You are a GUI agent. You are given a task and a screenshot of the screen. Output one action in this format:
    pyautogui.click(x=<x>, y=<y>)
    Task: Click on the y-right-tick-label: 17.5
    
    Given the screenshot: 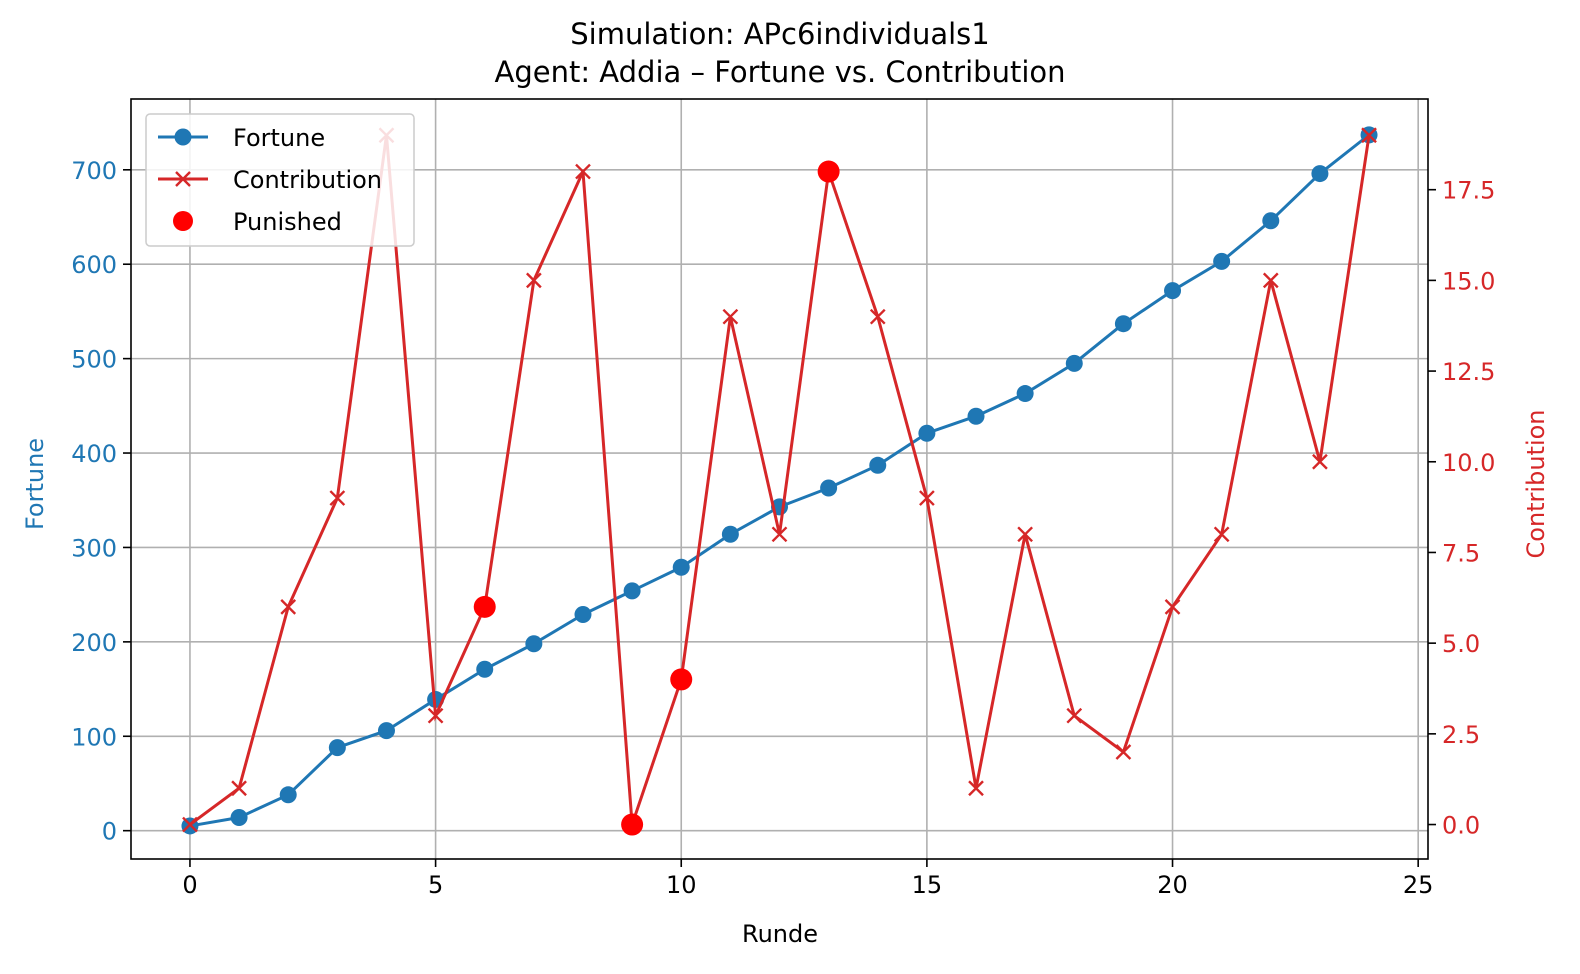 What is the action you would take?
    pyautogui.click(x=1468, y=191)
    